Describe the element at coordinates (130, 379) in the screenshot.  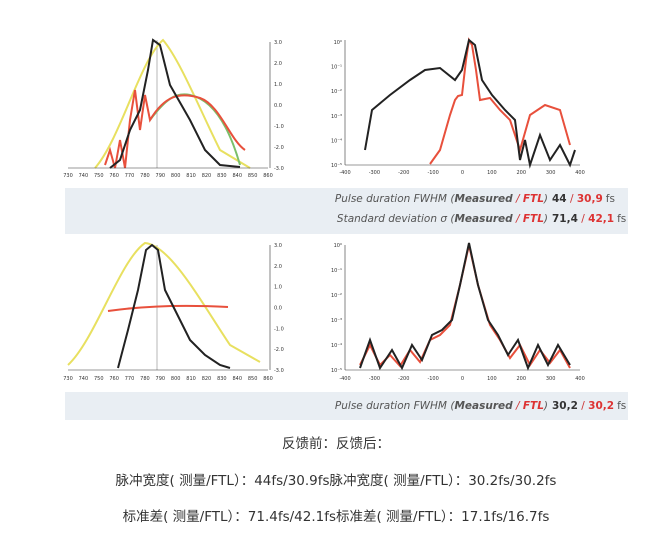
I see `x-tick-label: 770` at that location.